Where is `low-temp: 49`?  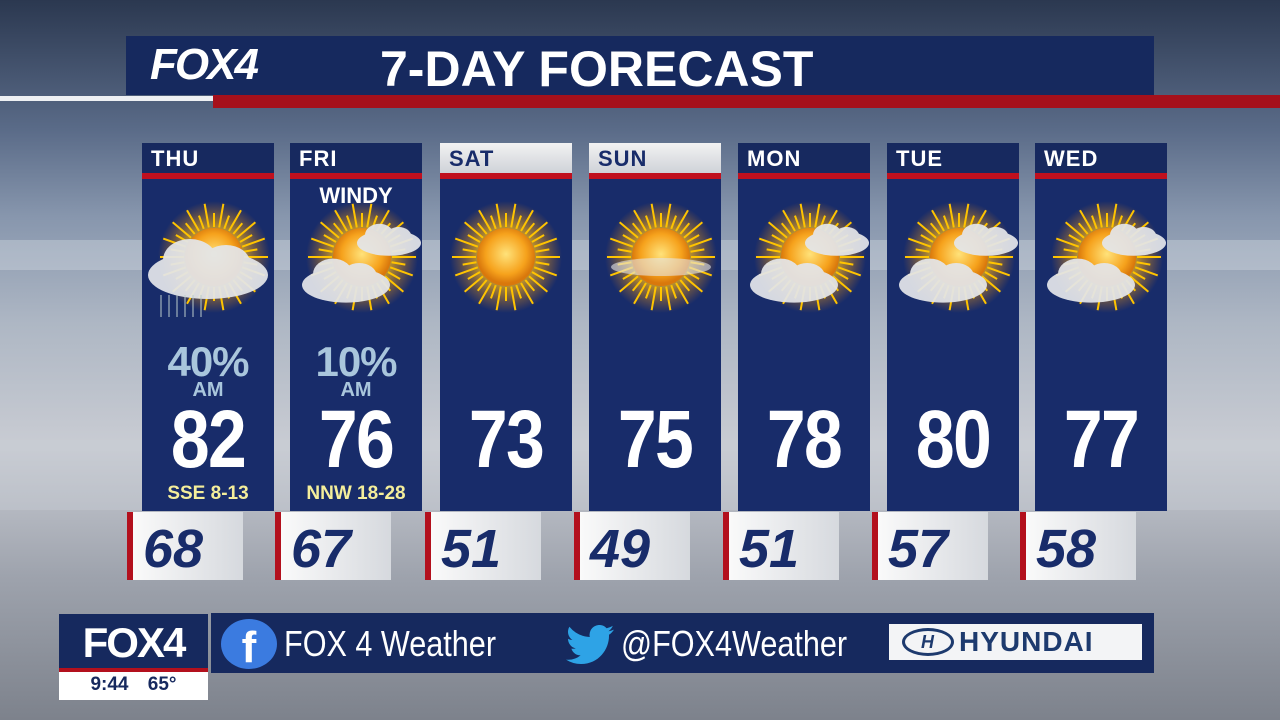 low-temp: 49 is located at coordinates (620, 549).